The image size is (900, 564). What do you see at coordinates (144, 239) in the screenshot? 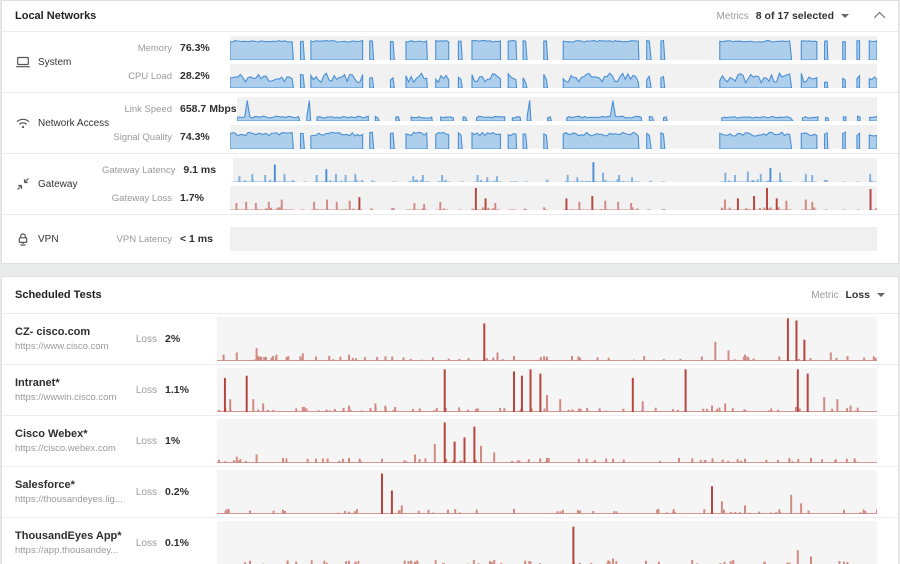
I see `metric-label-vpn-latency: VPN Latency` at bounding box center [144, 239].